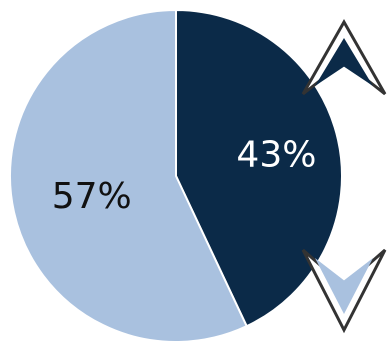  What do you see at coordinates (276, 155) in the screenshot?
I see `slice-label-43: 43%` at bounding box center [276, 155].